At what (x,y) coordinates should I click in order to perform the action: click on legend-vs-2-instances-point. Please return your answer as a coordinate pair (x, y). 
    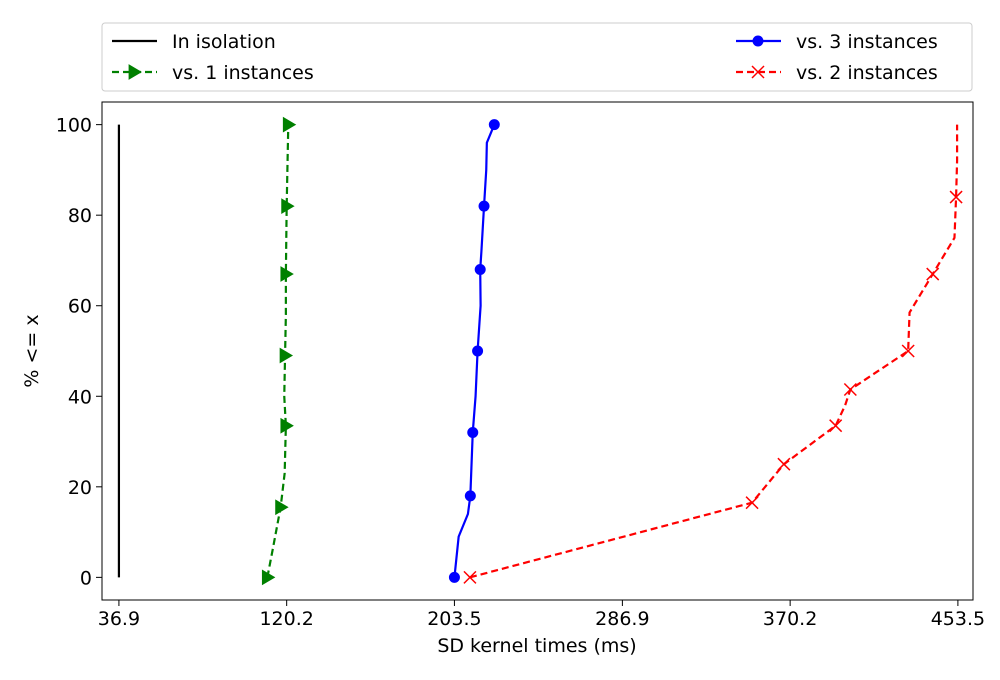
    Looking at the image, I should click on (758, 72).